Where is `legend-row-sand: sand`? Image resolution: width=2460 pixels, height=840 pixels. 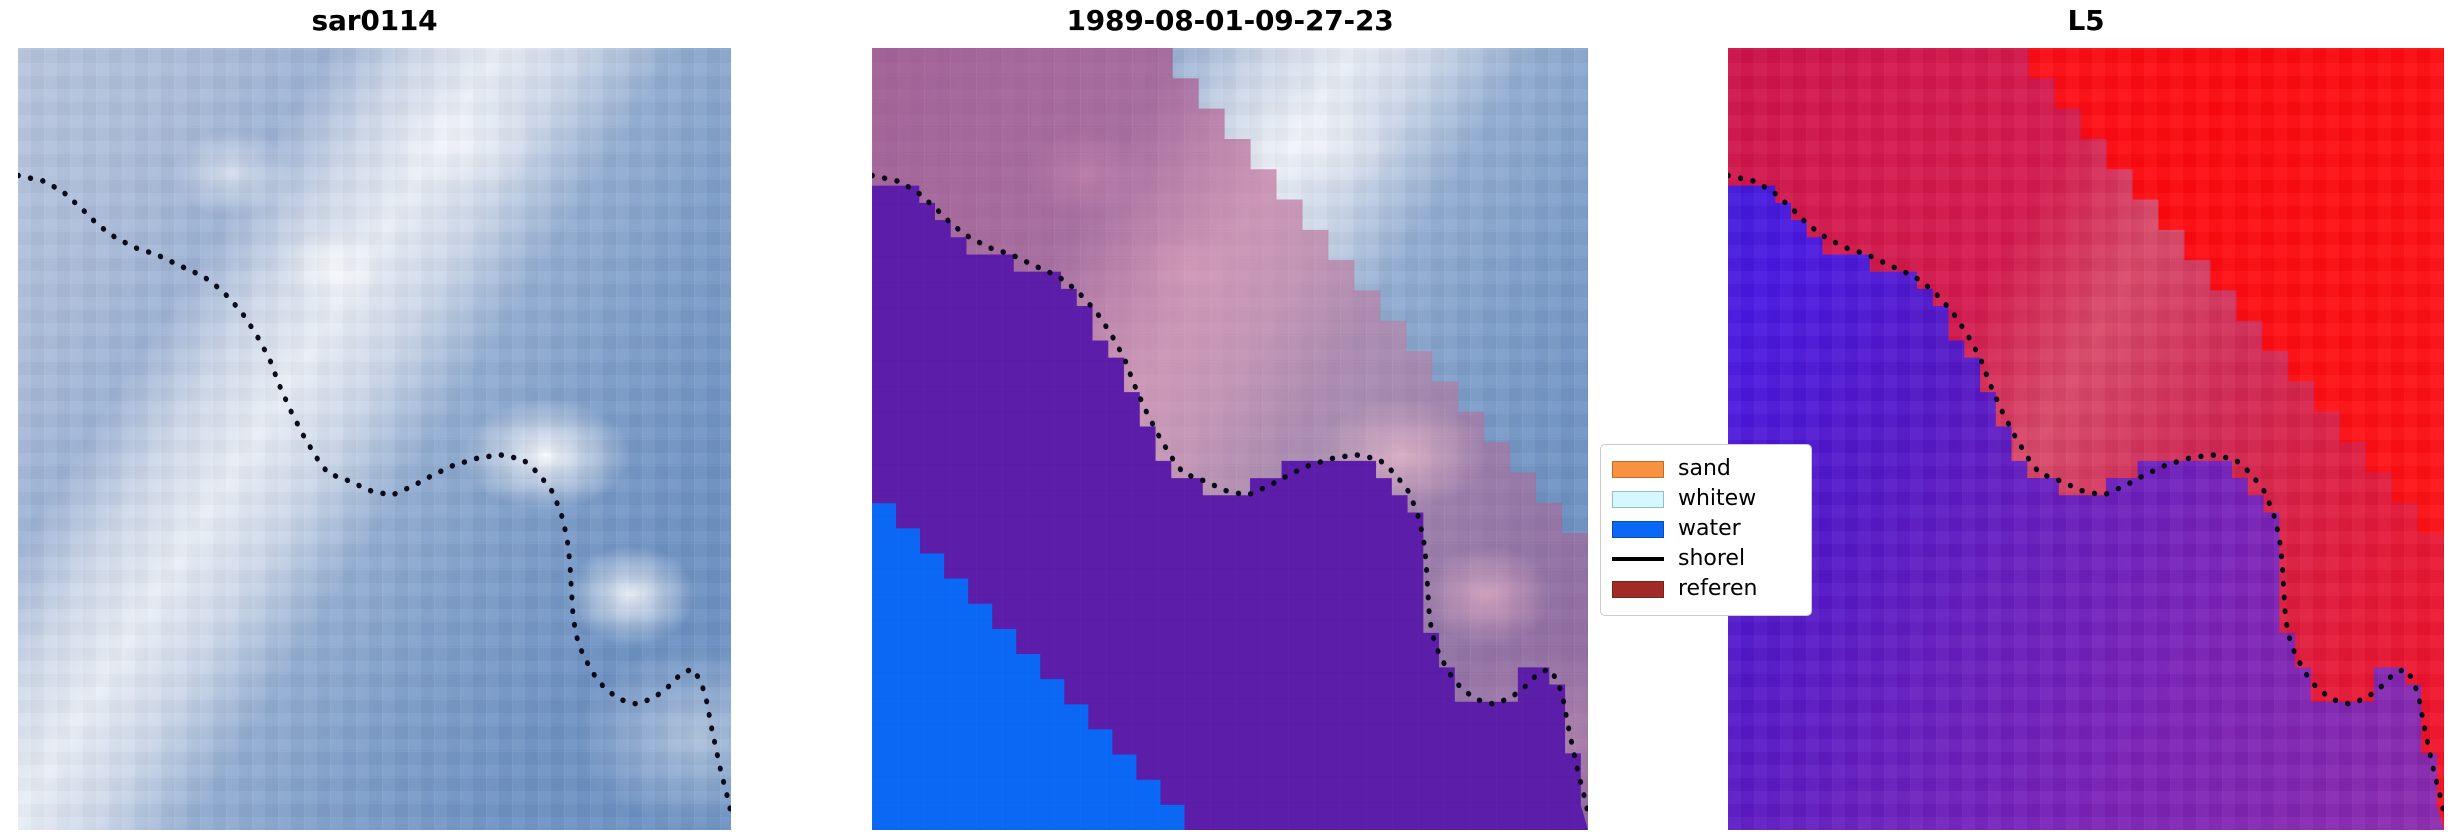
legend-row-sand: sand is located at coordinates (1706, 469).